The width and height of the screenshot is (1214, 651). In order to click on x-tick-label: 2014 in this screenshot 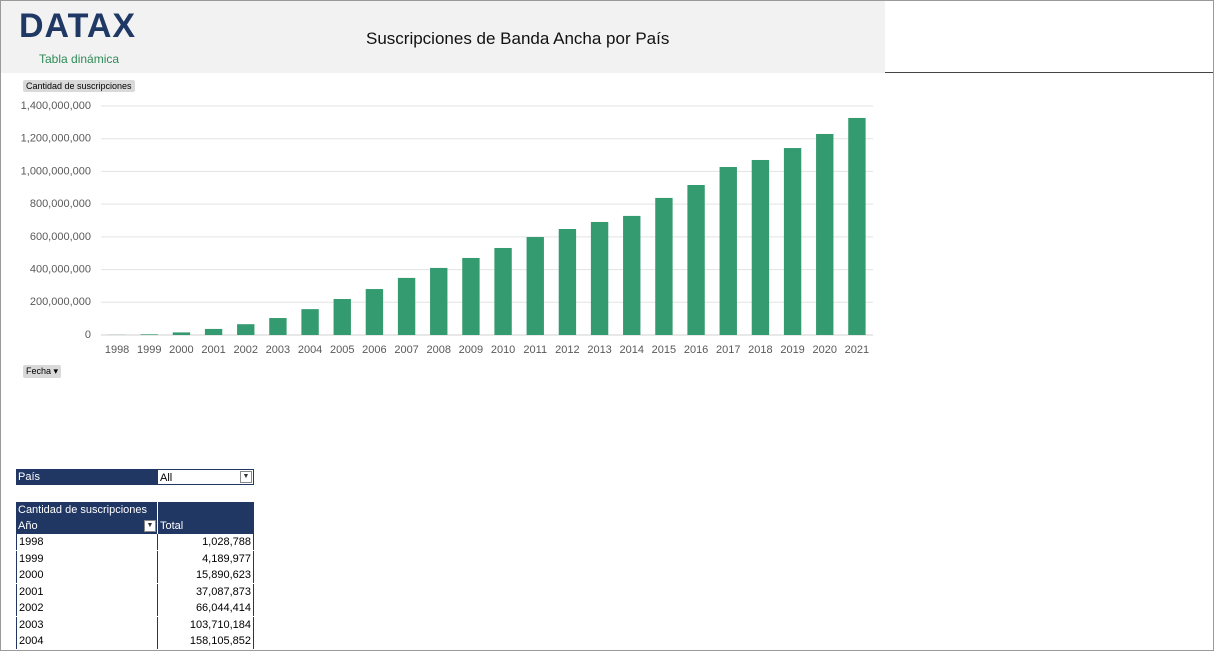, I will do `click(632, 350)`.